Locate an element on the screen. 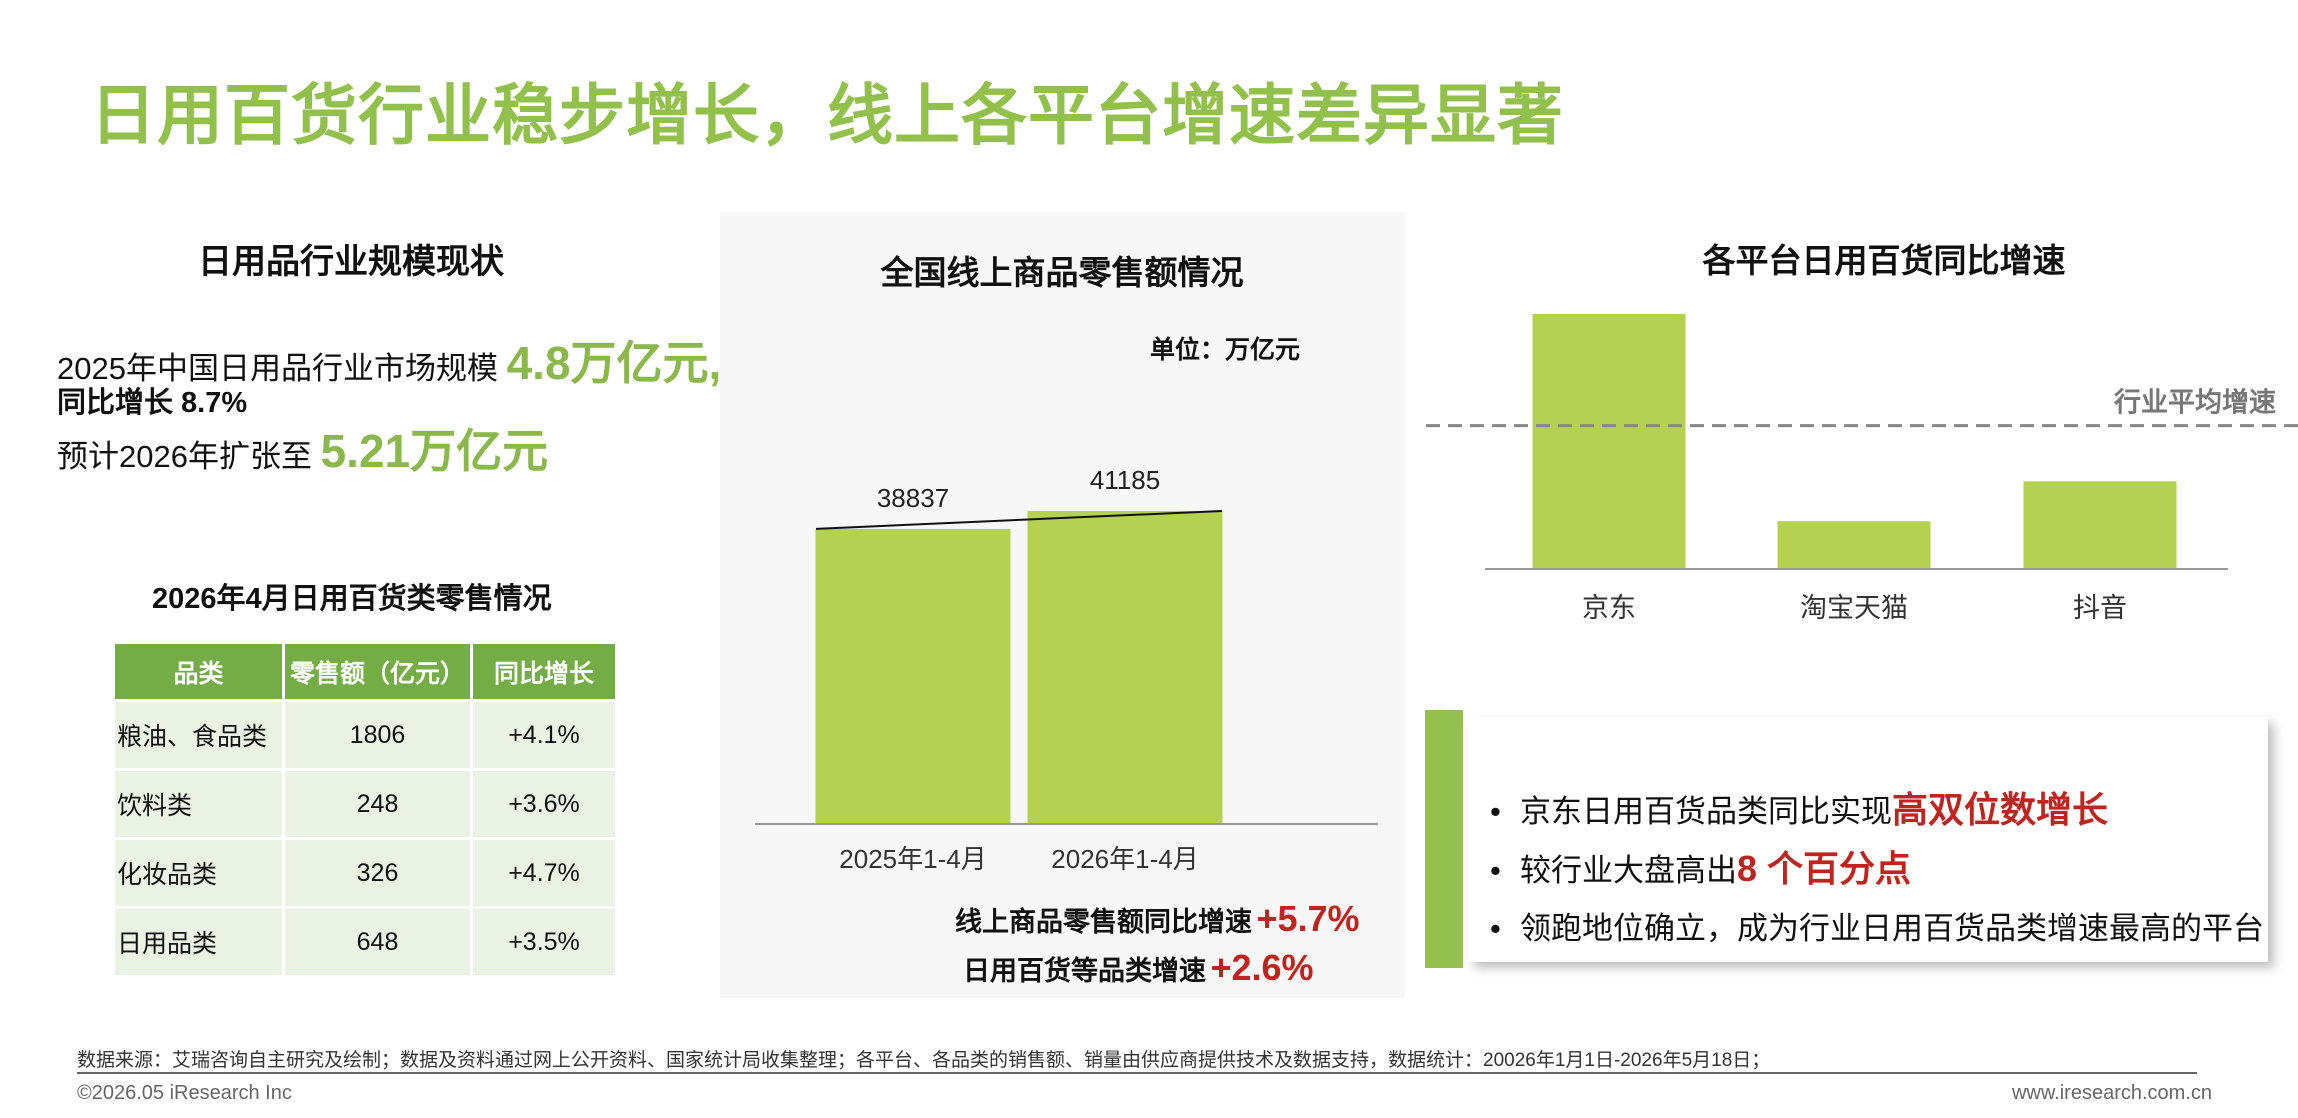 This screenshot has width=2298, height=1118. table-row: 日用品类 648 +3.5% is located at coordinates (365, 942).